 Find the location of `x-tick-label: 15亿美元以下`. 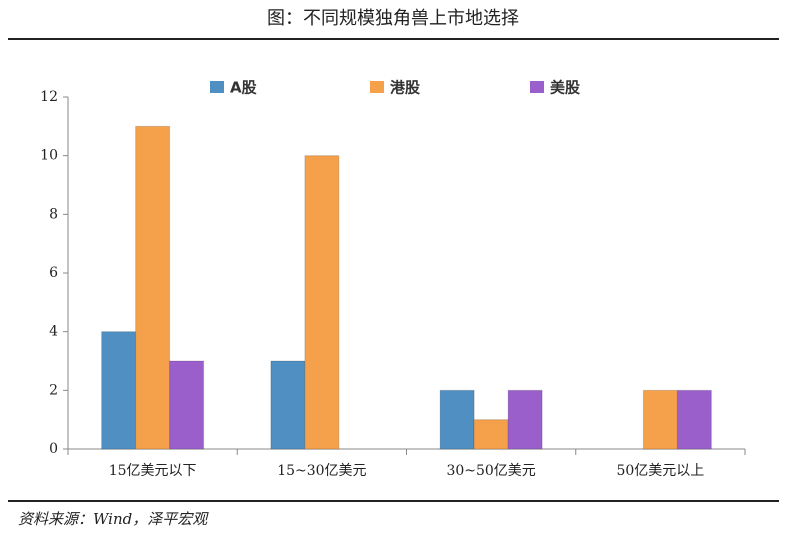

x-tick-label: 15亿美元以下 is located at coordinates (153, 471).